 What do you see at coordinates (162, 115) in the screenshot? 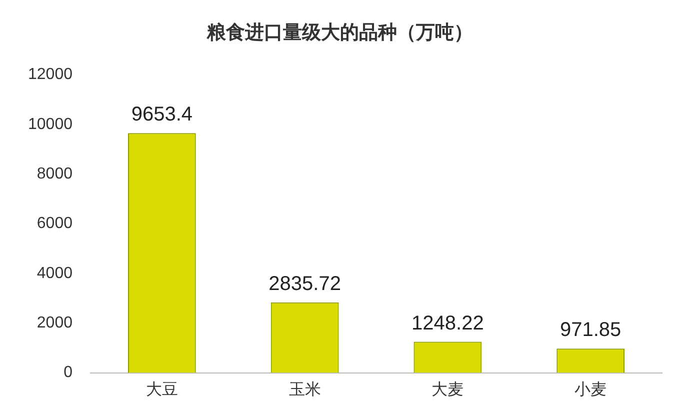
I see `data-label: 9653.4` at bounding box center [162, 115].